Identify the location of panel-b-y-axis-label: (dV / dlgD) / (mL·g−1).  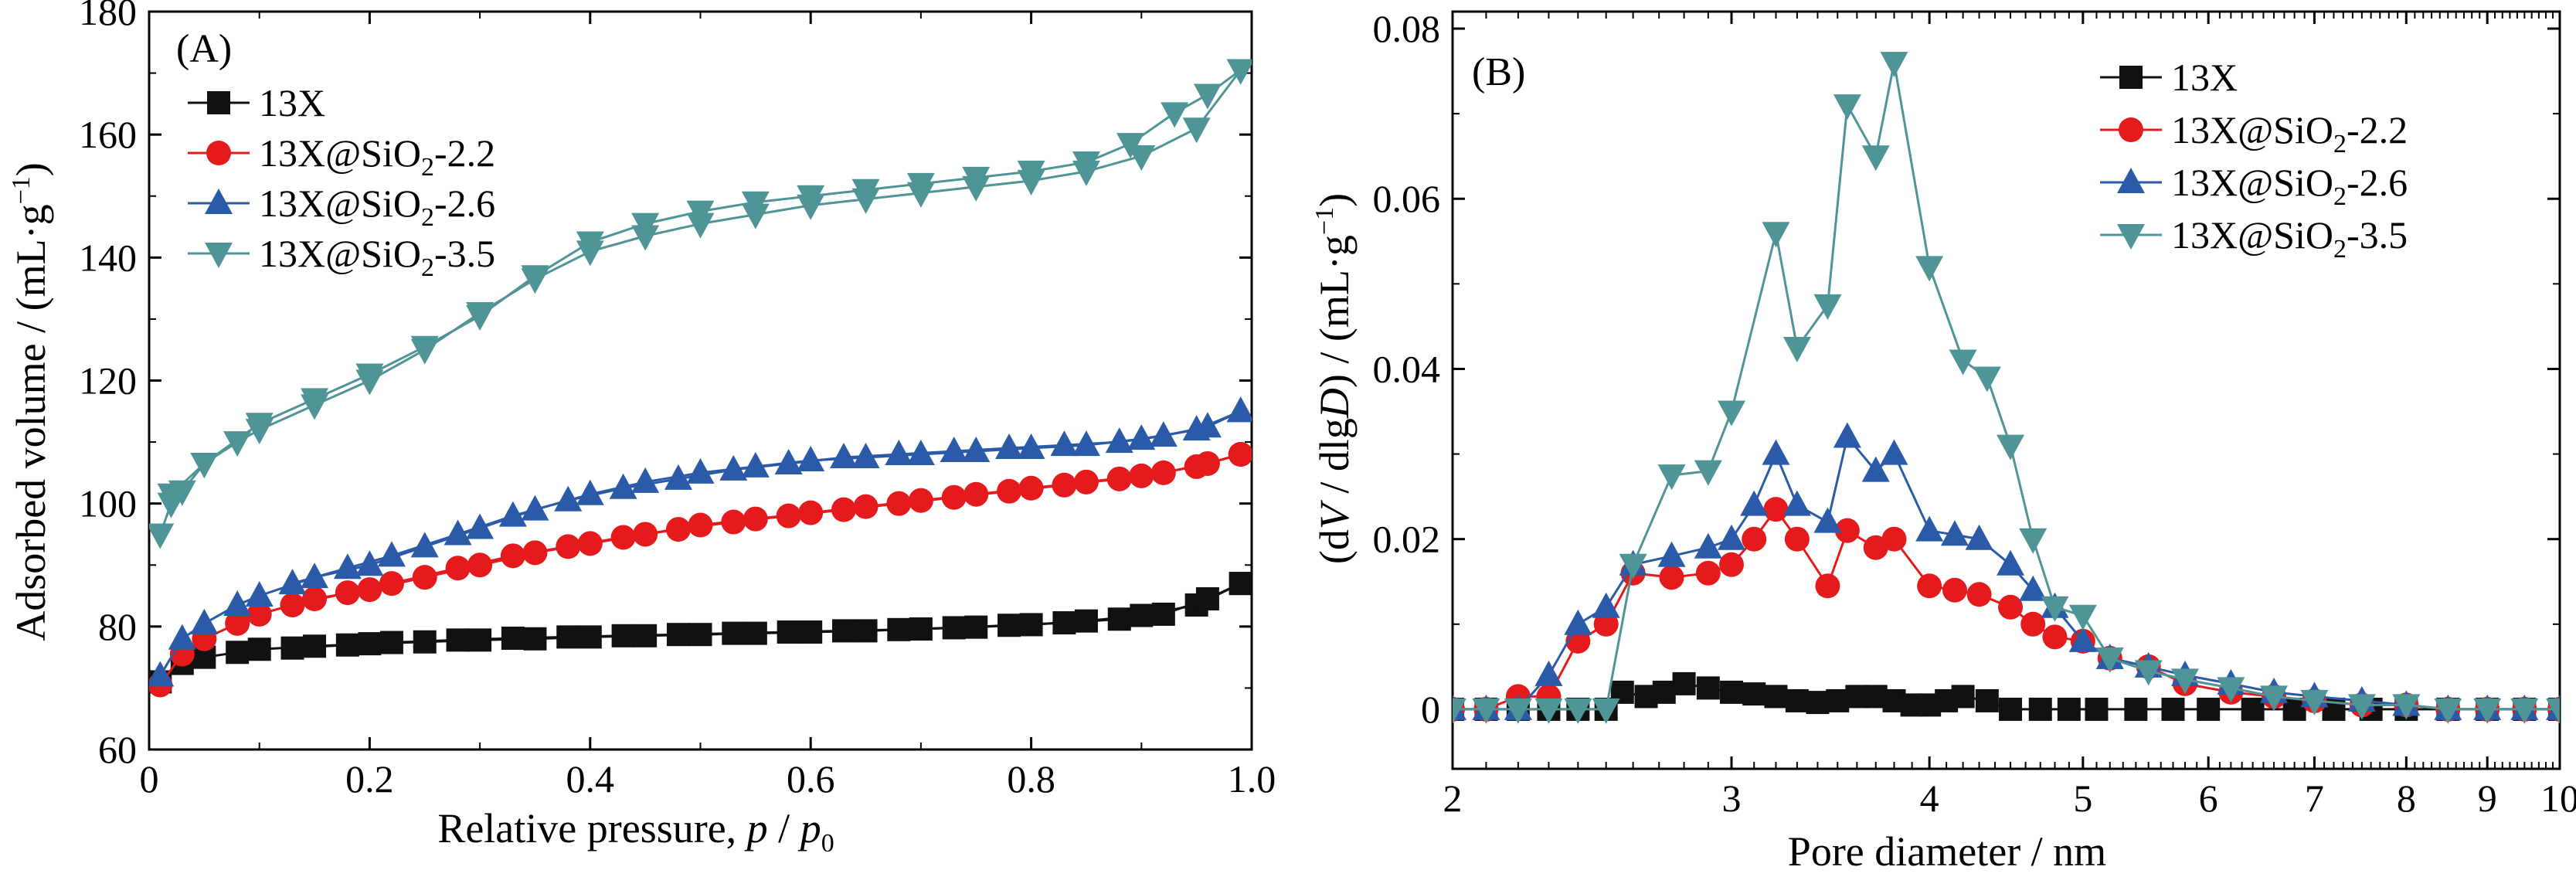
(1334, 378).